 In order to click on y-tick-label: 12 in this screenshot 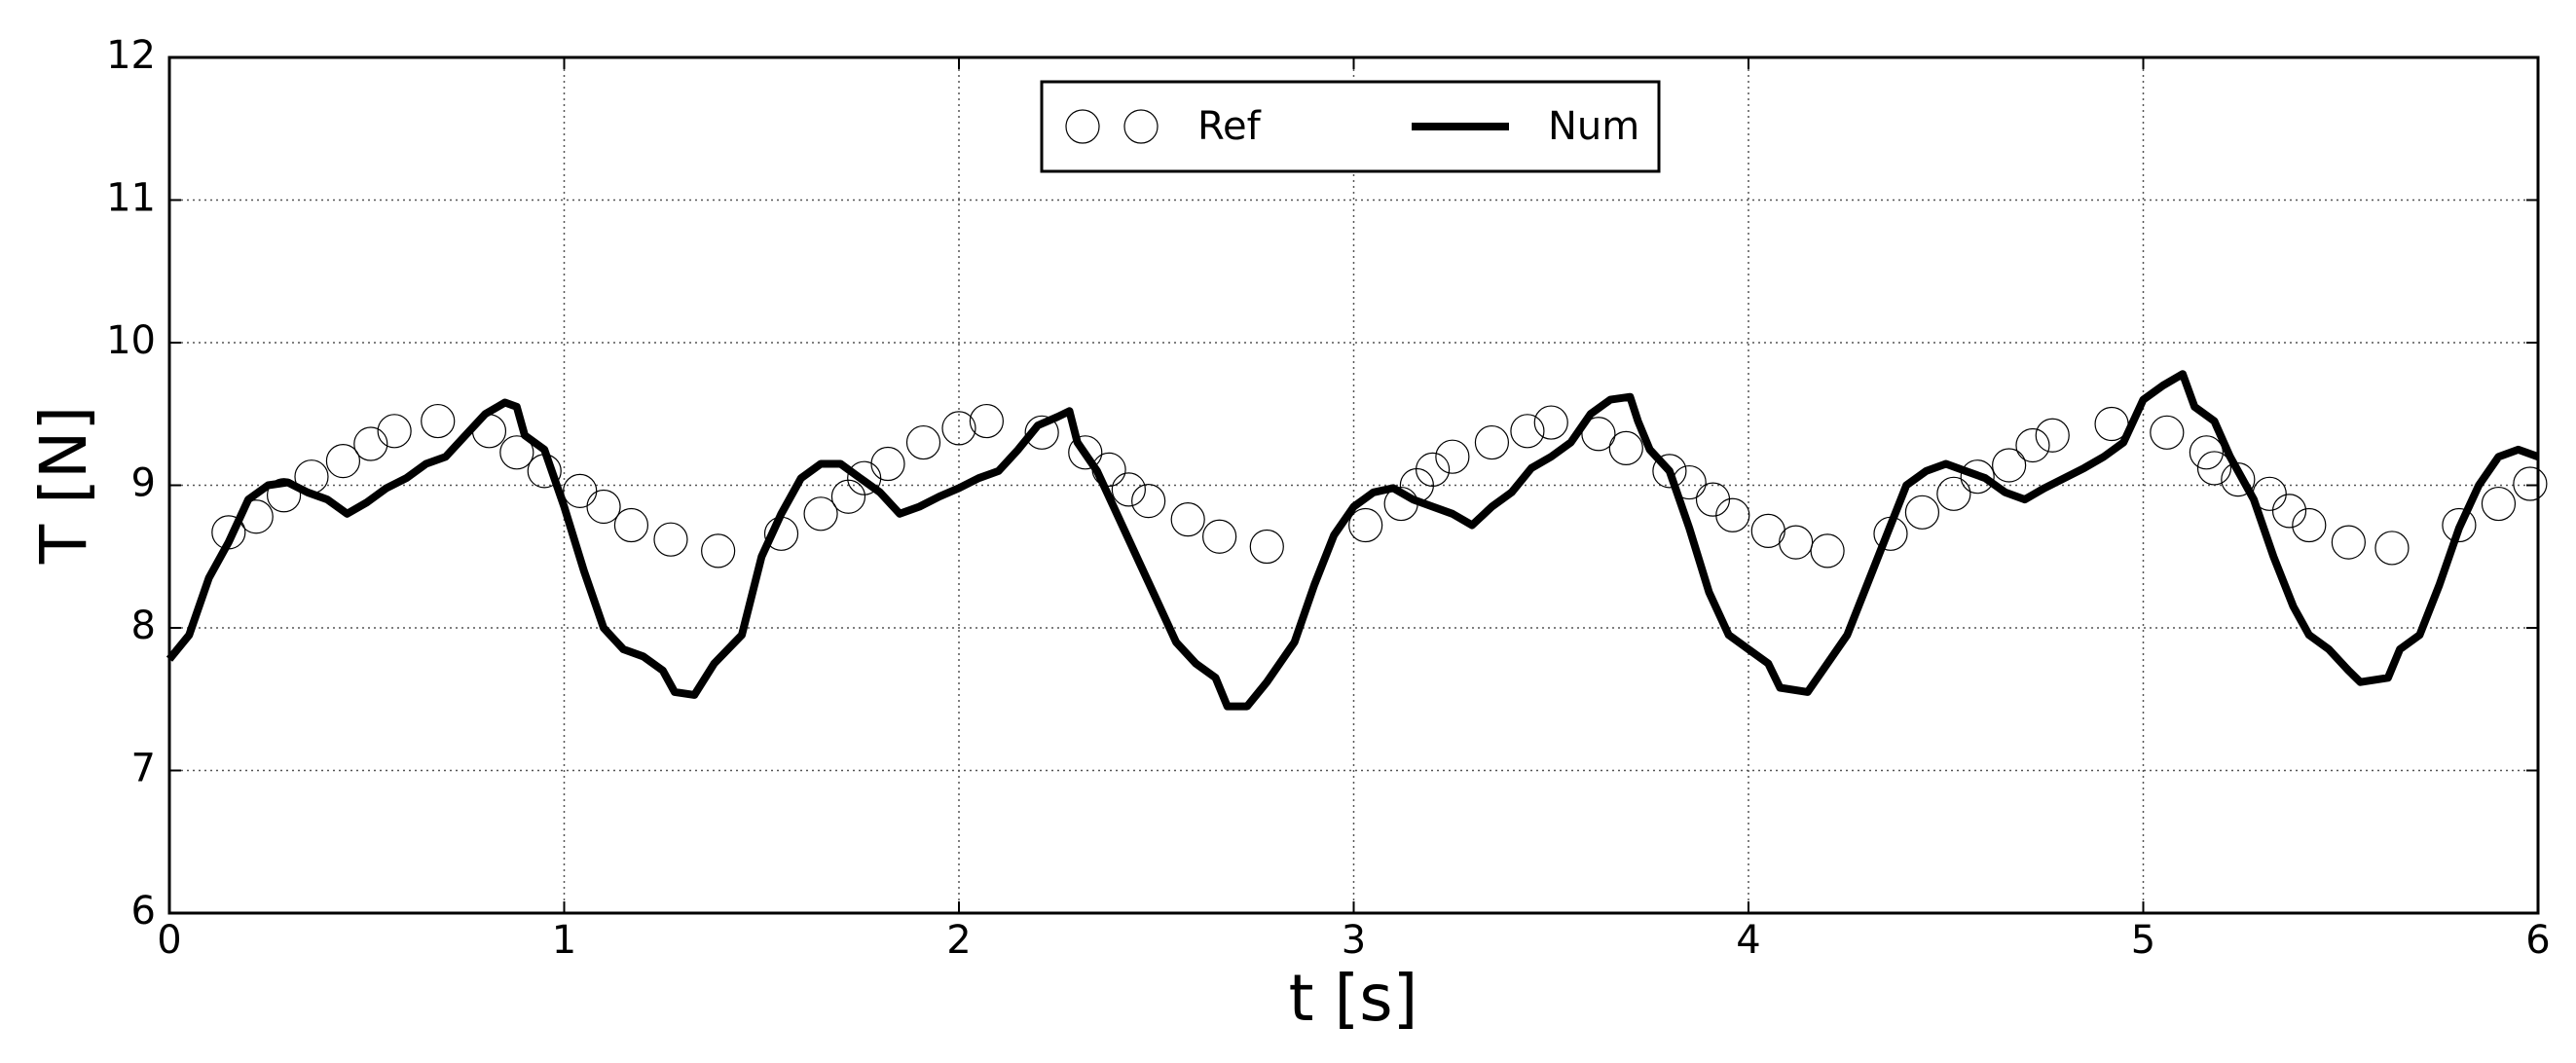, I will do `click(131, 55)`.